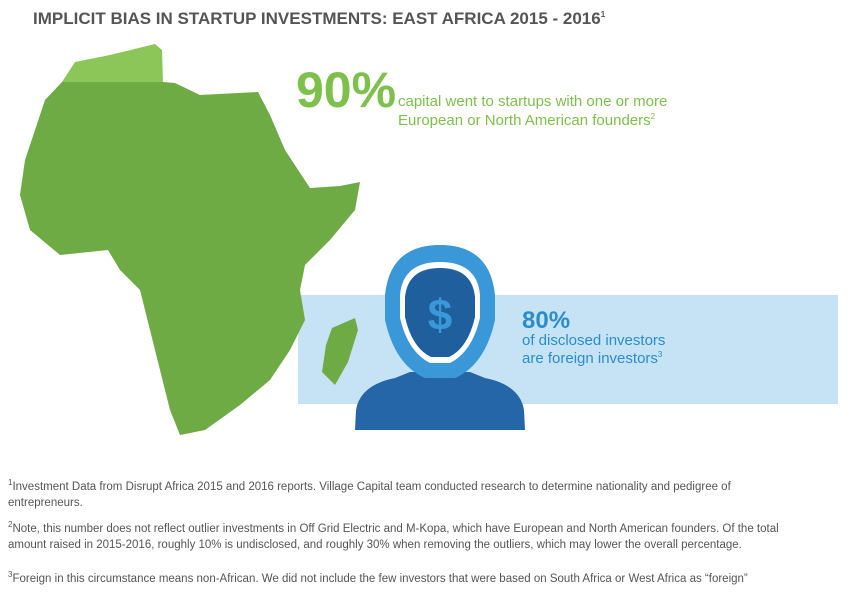  What do you see at coordinates (653, 116) in the screenshot?
I see `stat-ref: 2` at bounding box center [653, 116].